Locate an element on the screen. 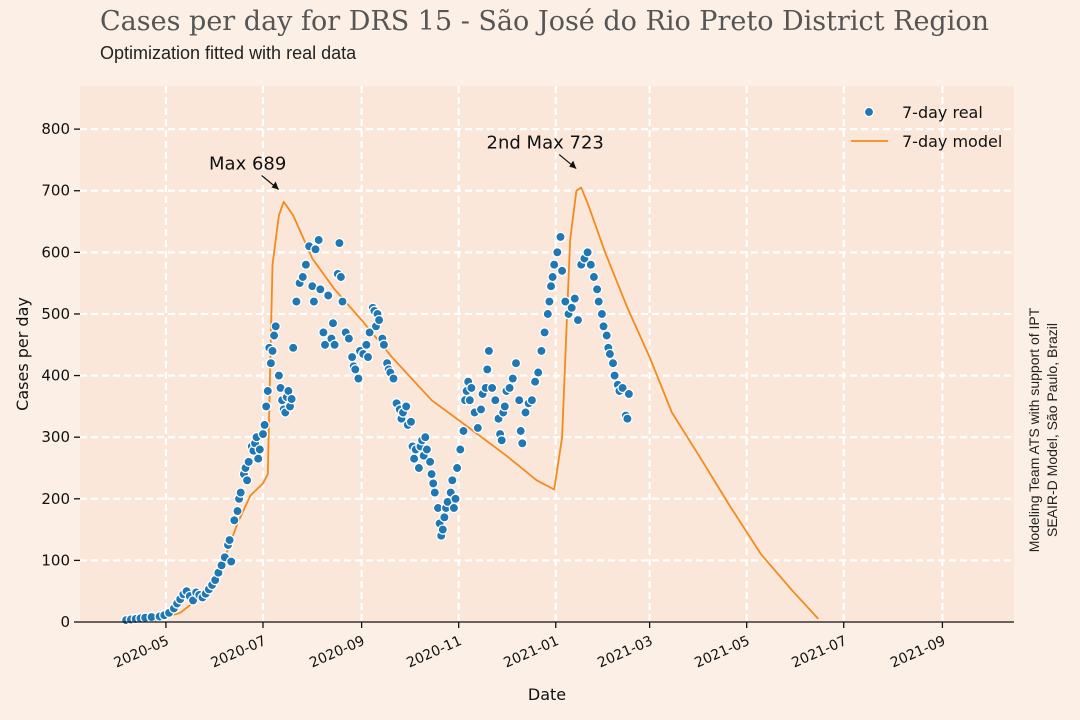  y-tick-label: 200 is located at coordinates (55, 499).